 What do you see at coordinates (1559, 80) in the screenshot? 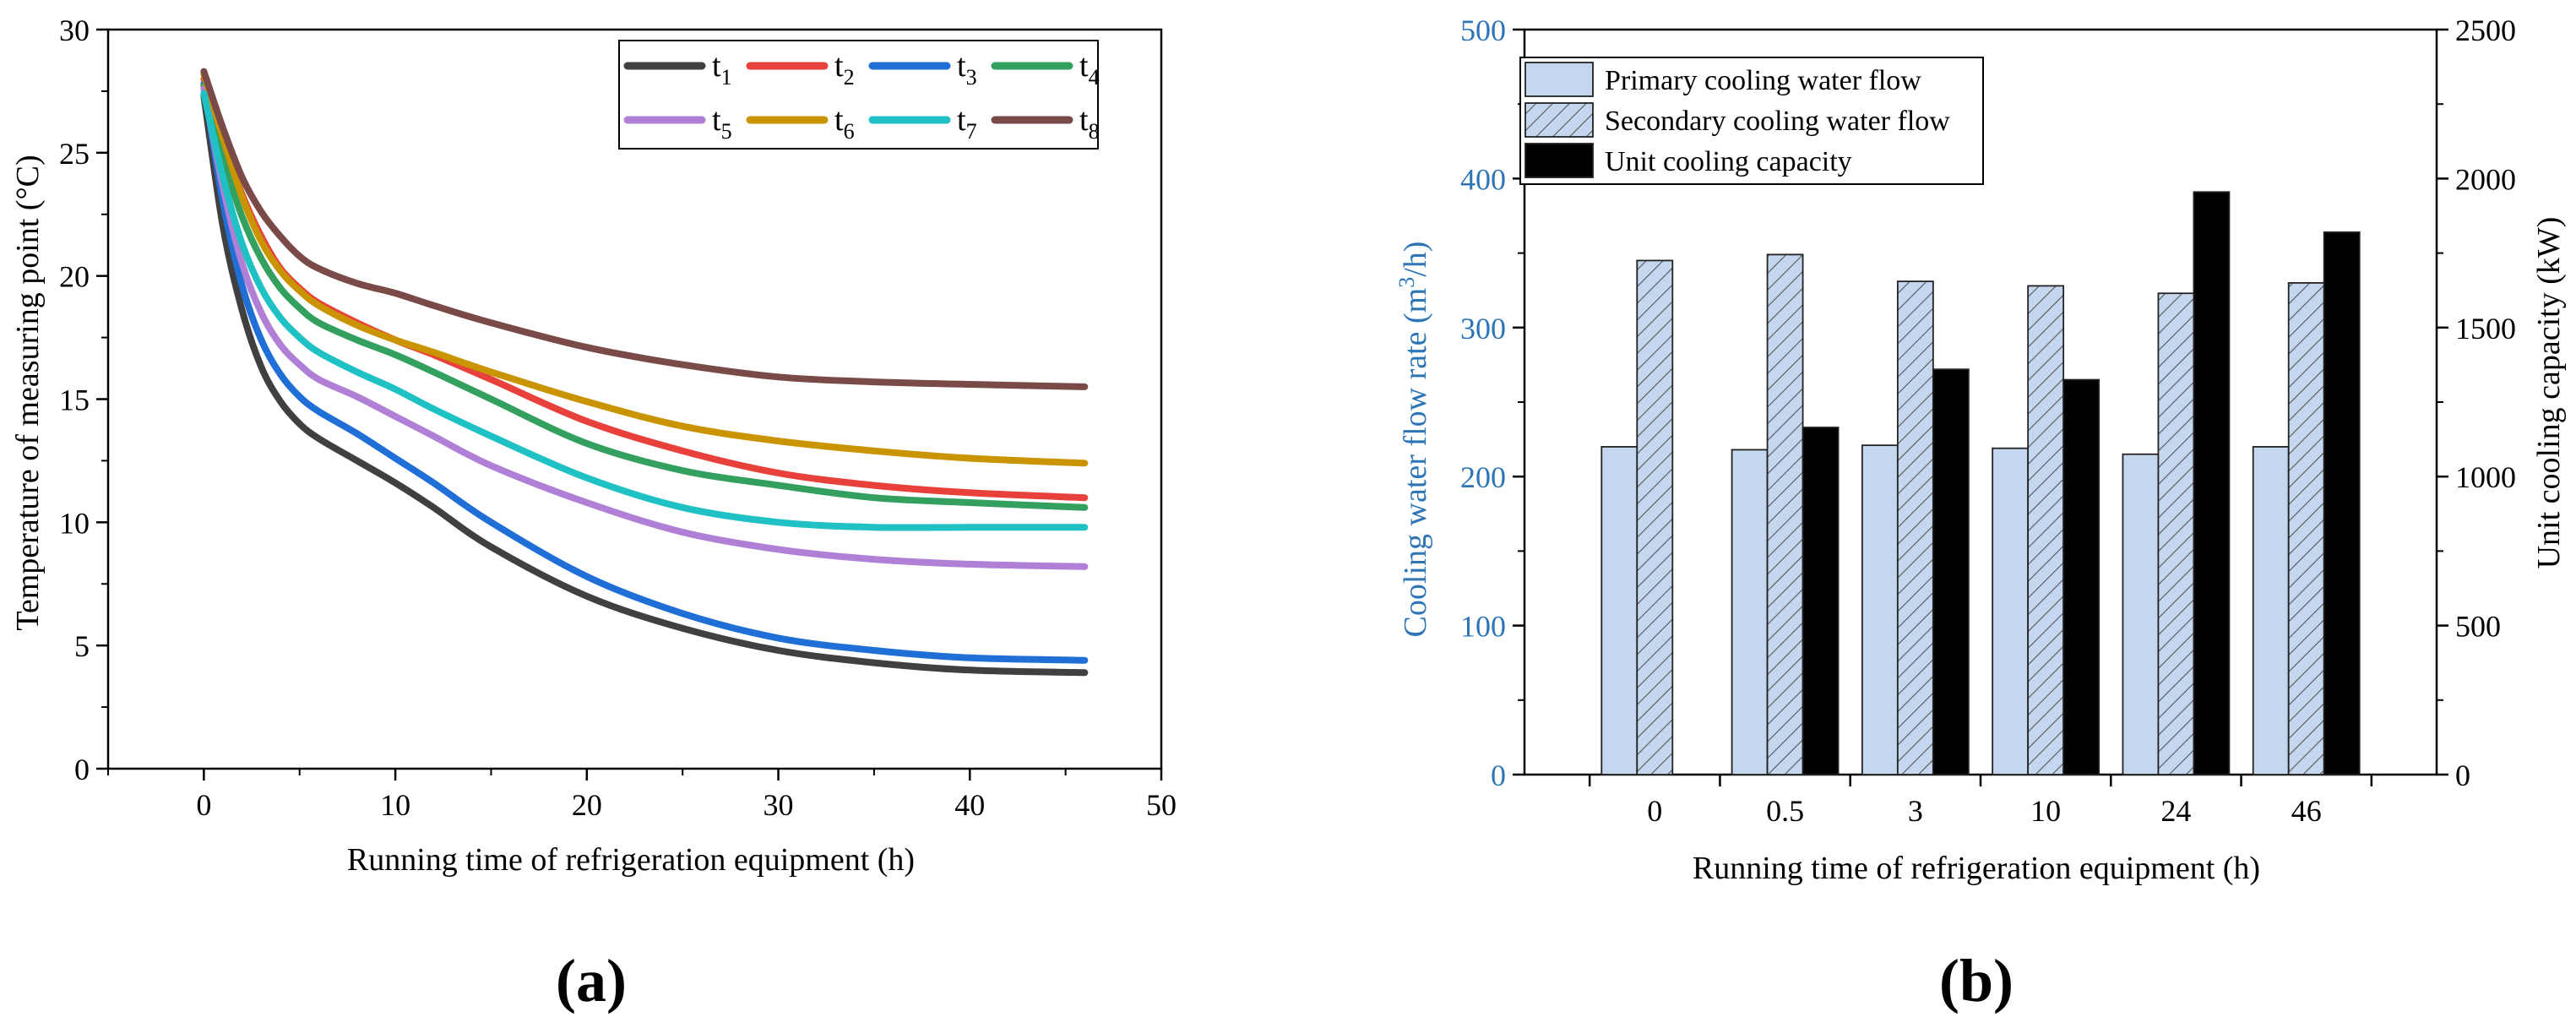
I see `legend-swatch-primary-flow` at bounding box center [1559, 80].